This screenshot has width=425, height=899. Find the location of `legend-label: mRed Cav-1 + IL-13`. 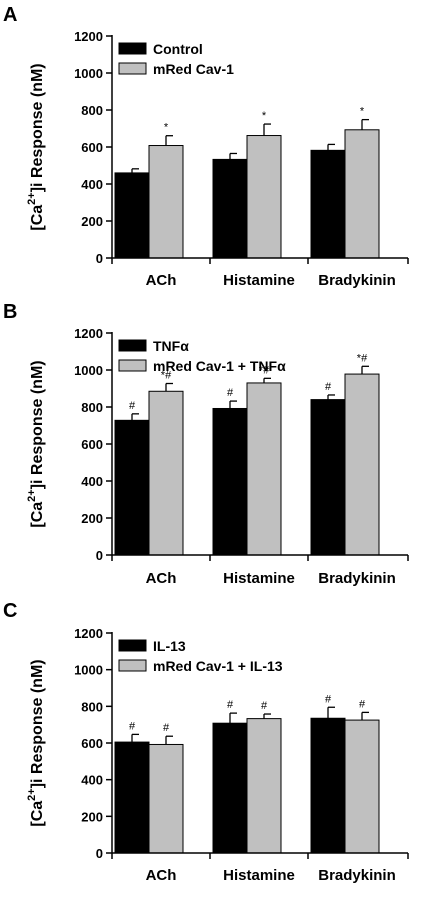

legend-label: mRed Cav-1 + IL-13 is located at coordinates (218, 666).